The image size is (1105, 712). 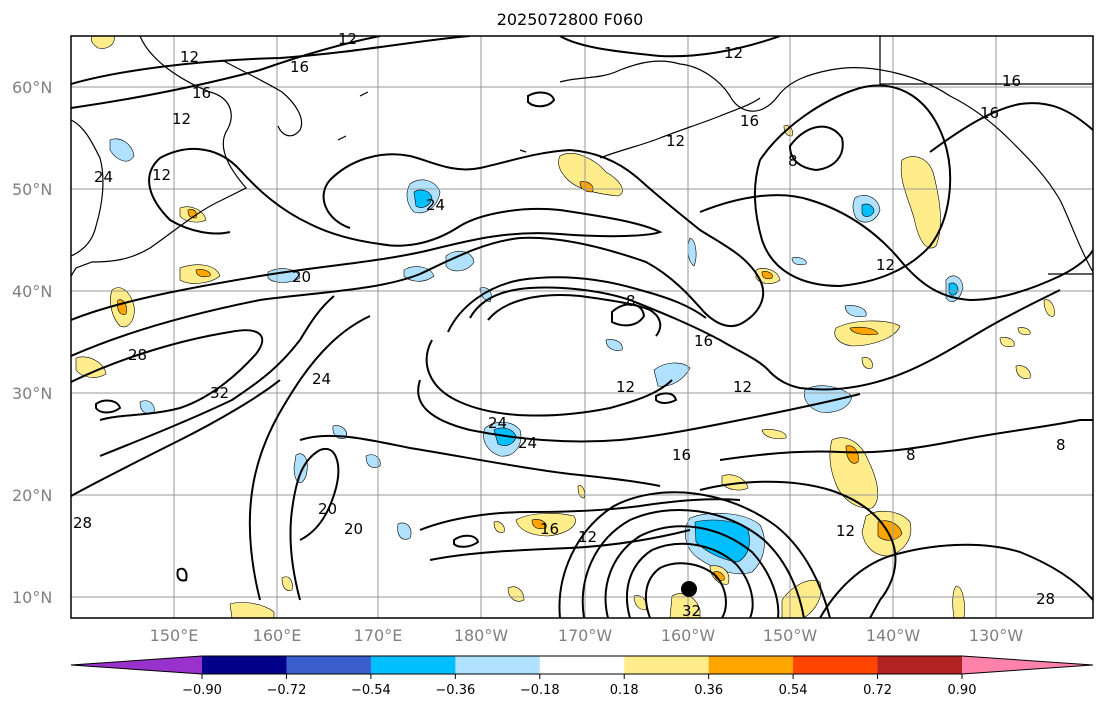 I want to click on contour-12-east, so click(x=896, y=248).